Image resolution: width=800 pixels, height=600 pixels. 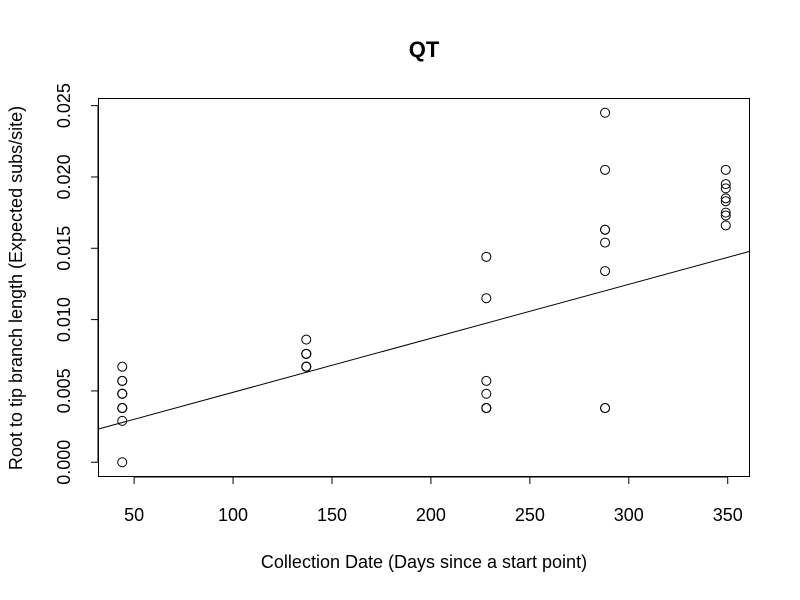 I want to click on x-tick-label: 50, so click(x=134, y=515).